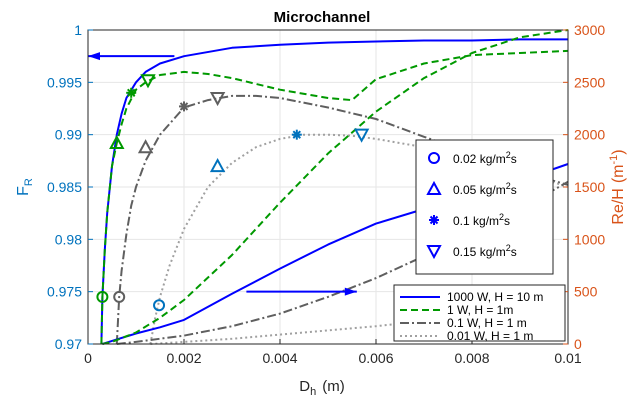 This screenshot has height=402, width=640. I want to click on y-left-tick-label: 0.975, so click(64, 292).